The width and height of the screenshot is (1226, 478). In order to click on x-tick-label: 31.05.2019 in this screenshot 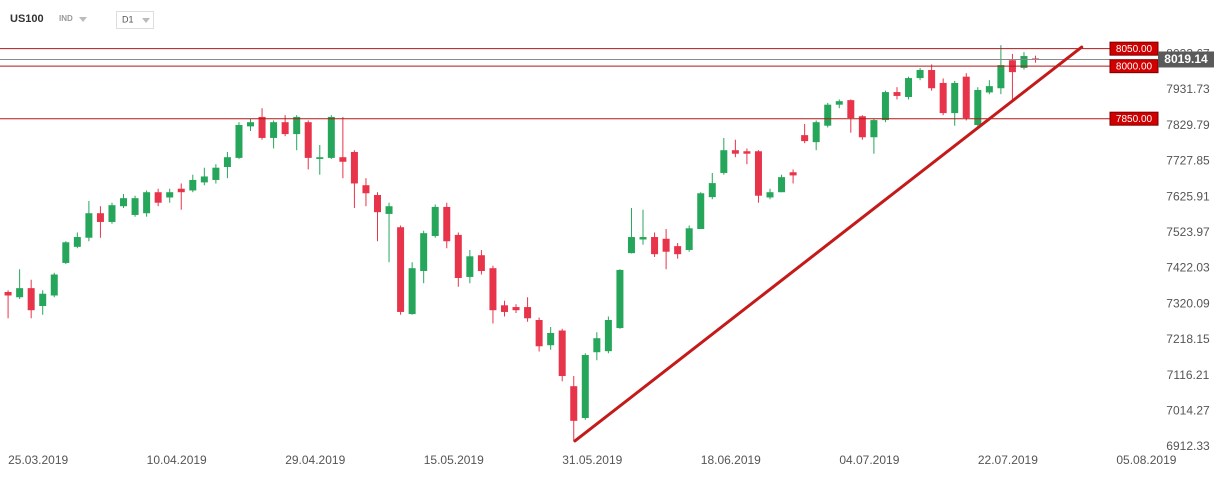, I will do `click(592, 460)`.